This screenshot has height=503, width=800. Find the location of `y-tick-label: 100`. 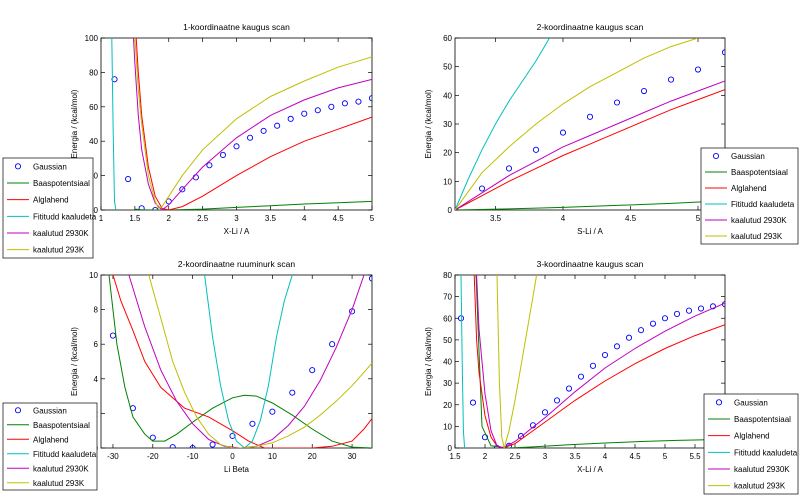

y-tick-label: 100 is located at coordinates (92, 38).